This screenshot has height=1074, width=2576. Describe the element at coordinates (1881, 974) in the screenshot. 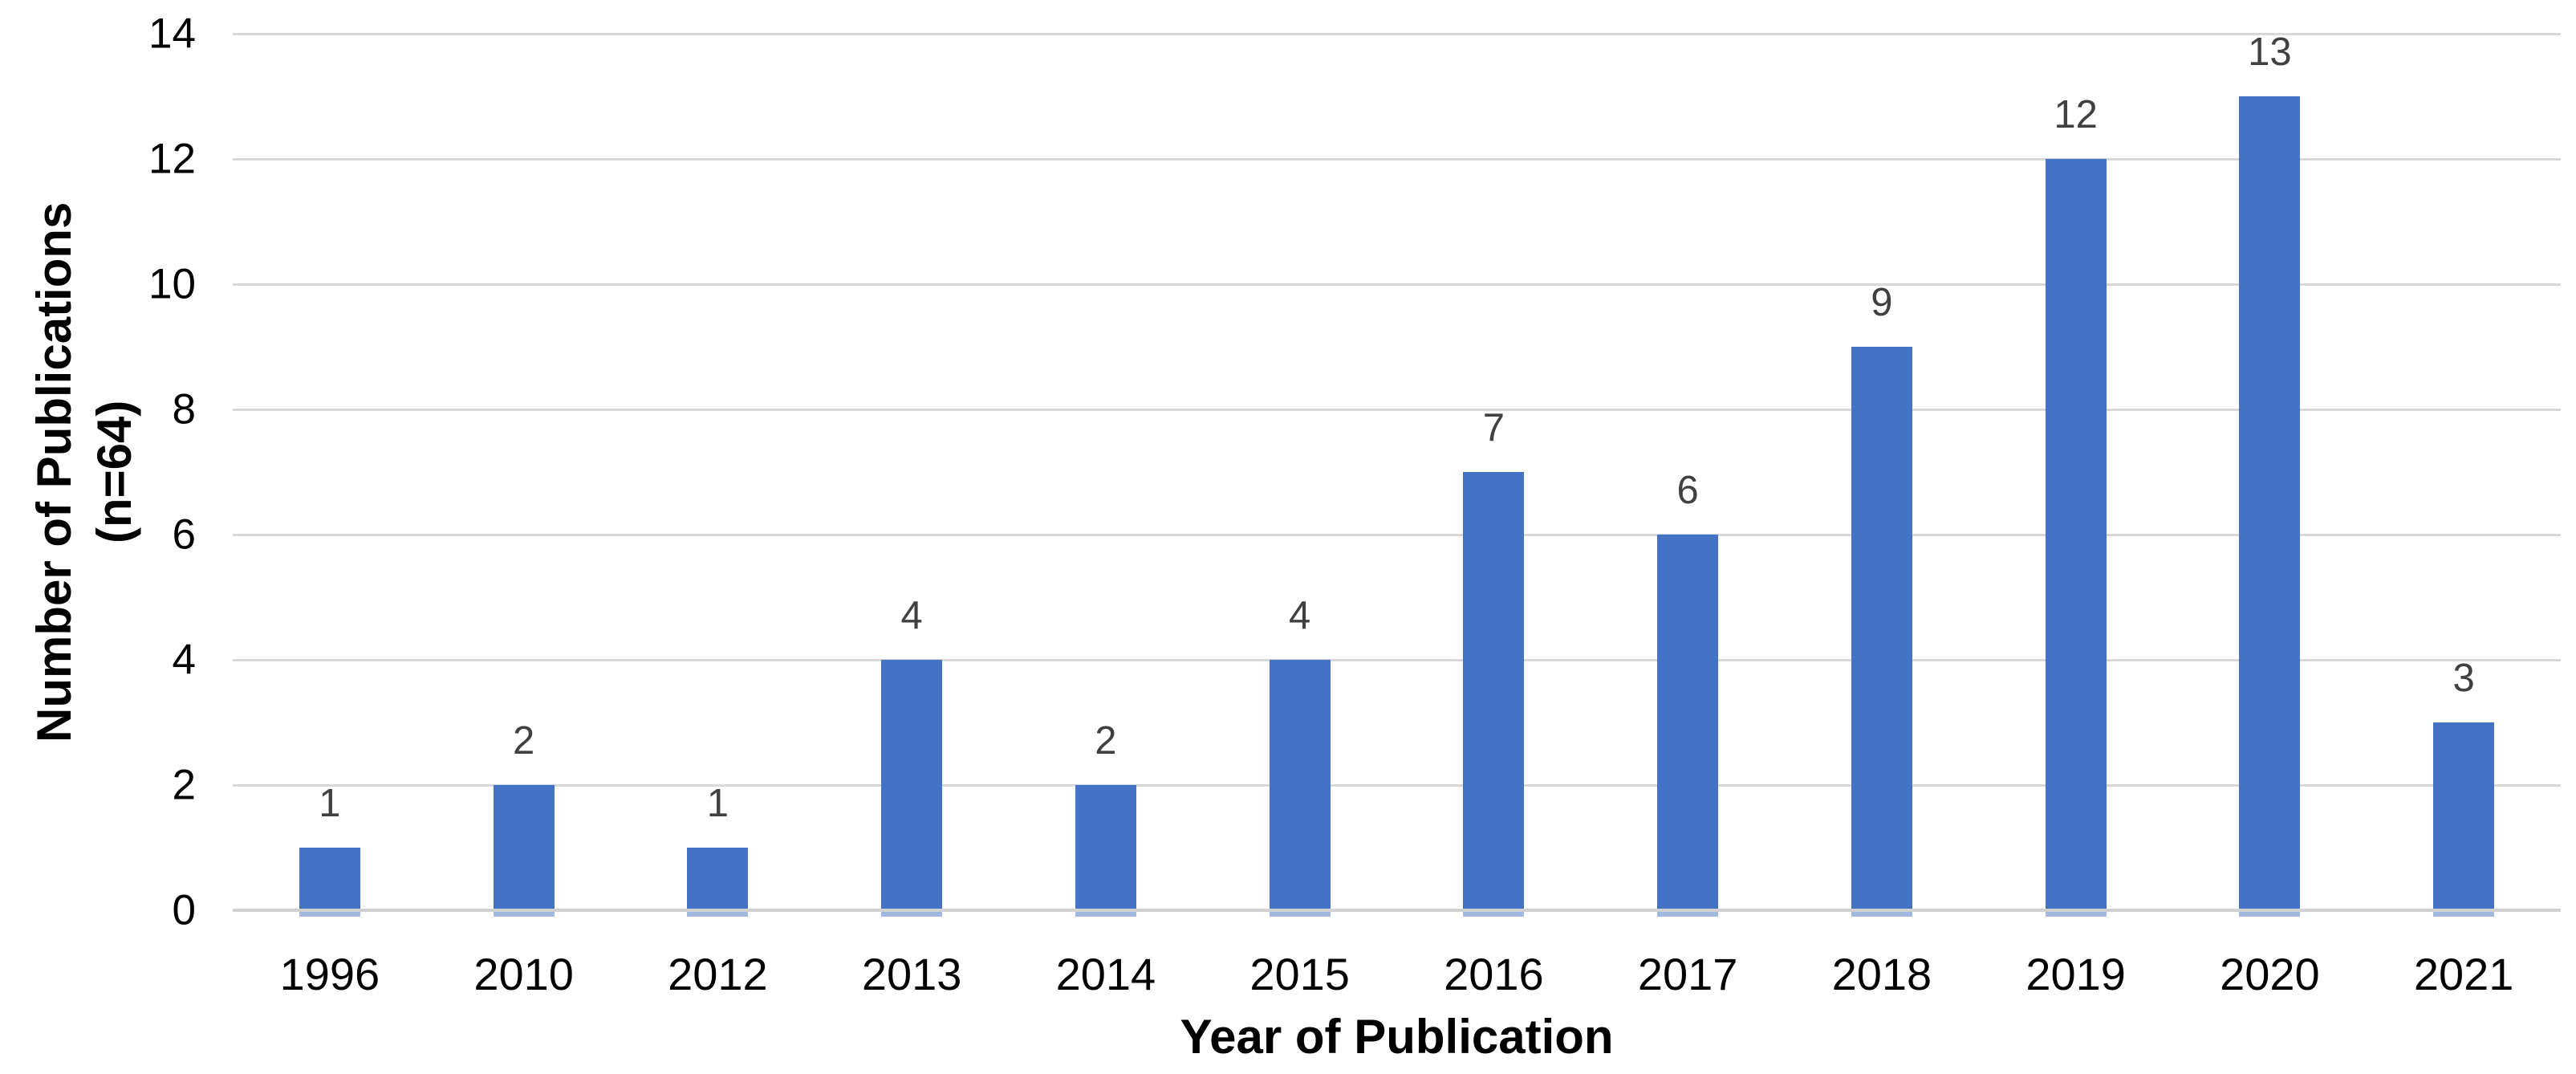

I see `x-tick-label: 2018` at that location.